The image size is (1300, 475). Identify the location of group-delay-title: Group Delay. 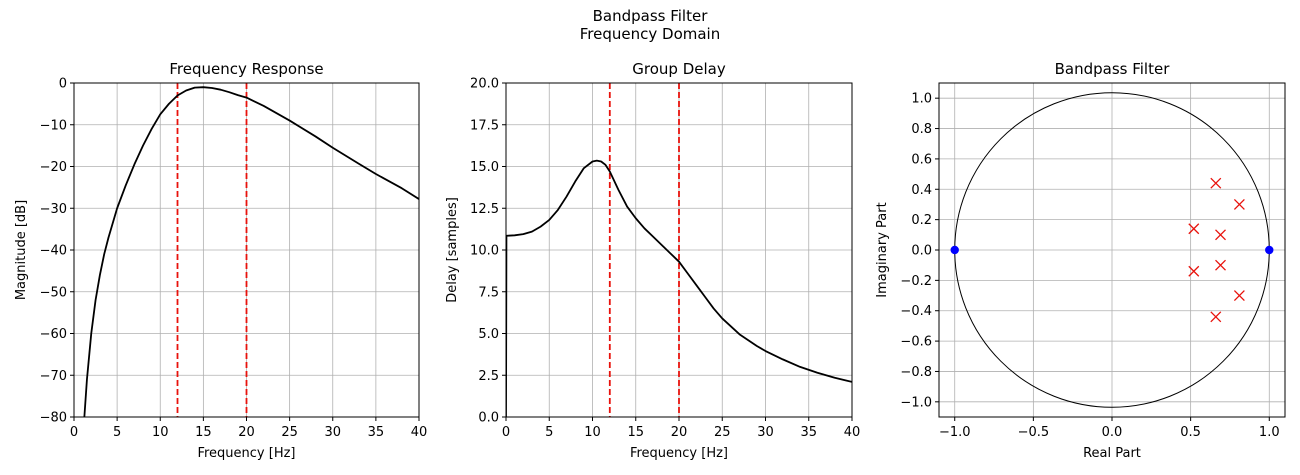
(679, 69).